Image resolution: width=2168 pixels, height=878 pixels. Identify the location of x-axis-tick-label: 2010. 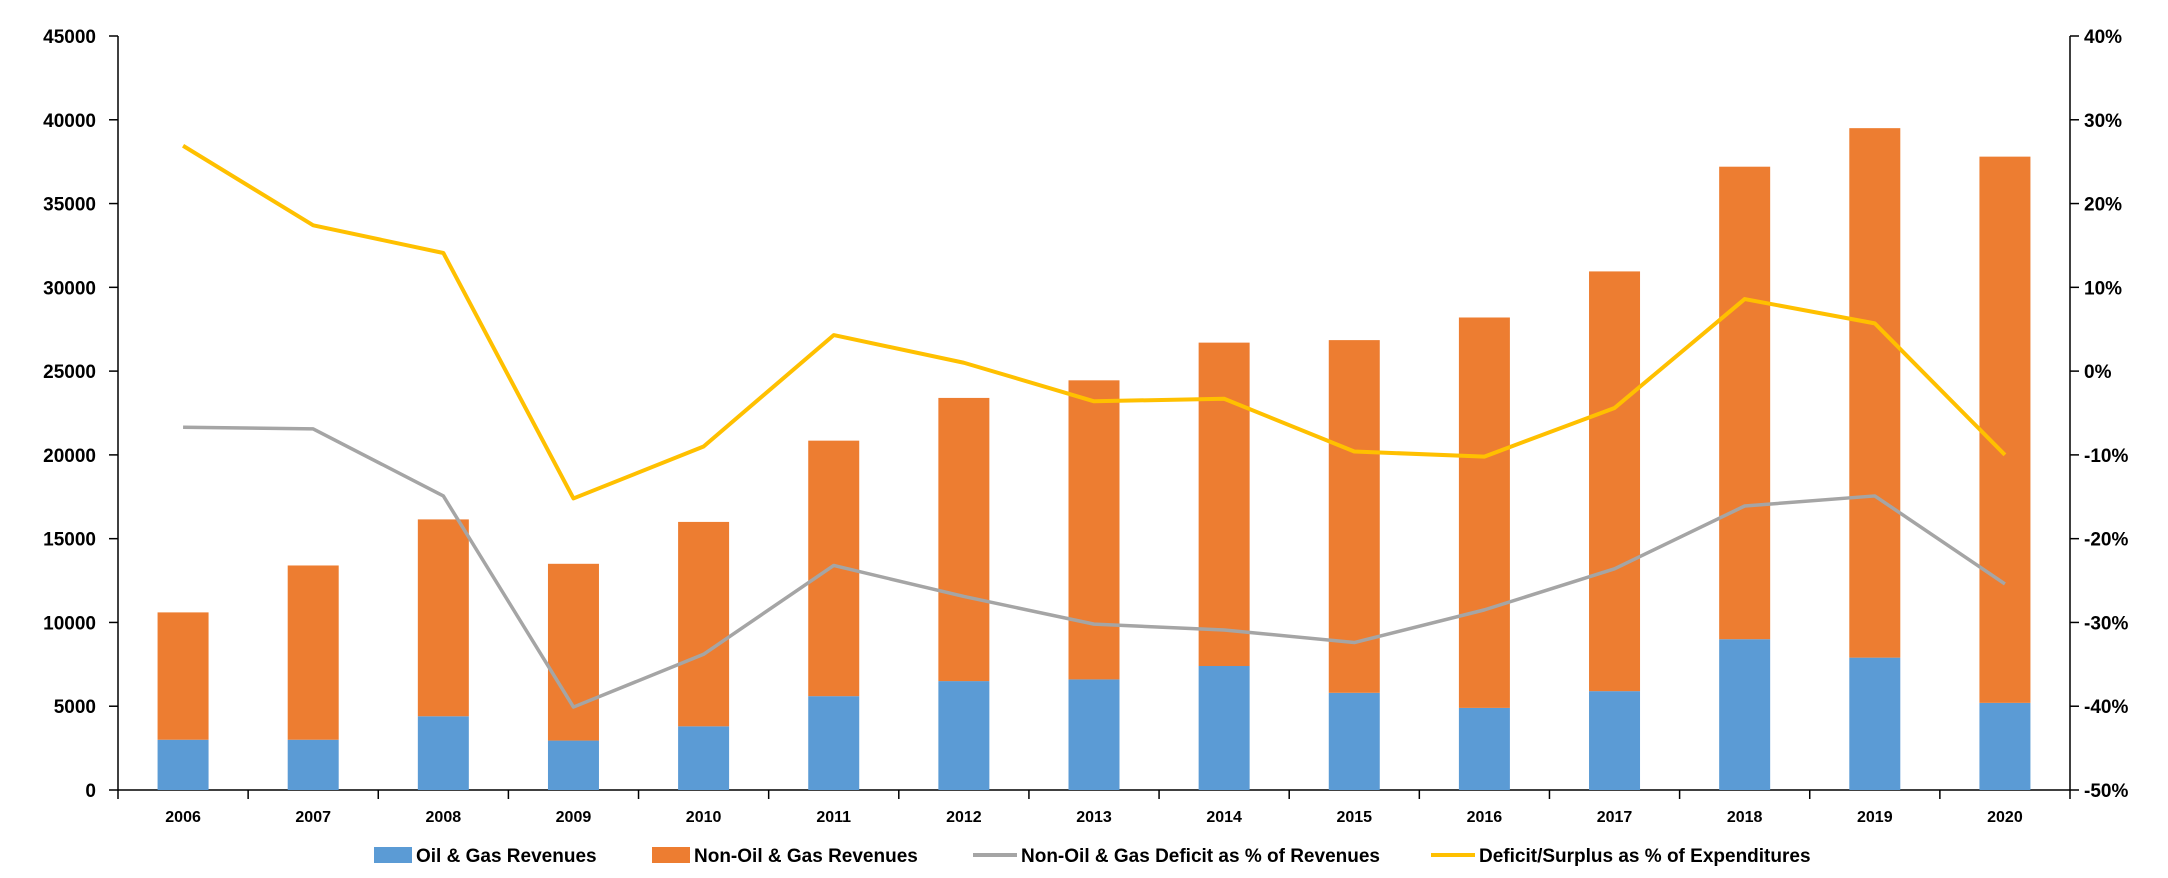
(704, 817).